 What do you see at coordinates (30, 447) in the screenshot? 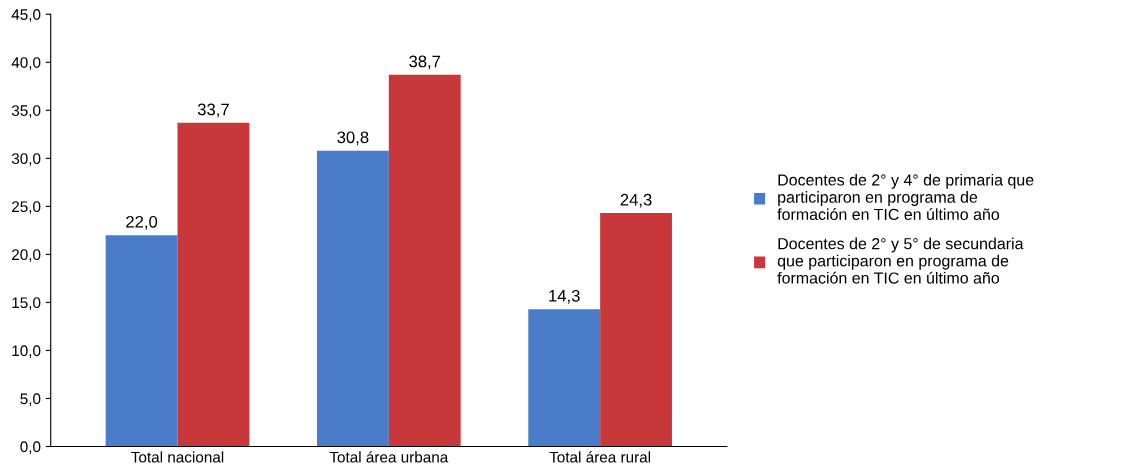
I see `y-tick-label: 0,0` at bounding box center [30, 447].